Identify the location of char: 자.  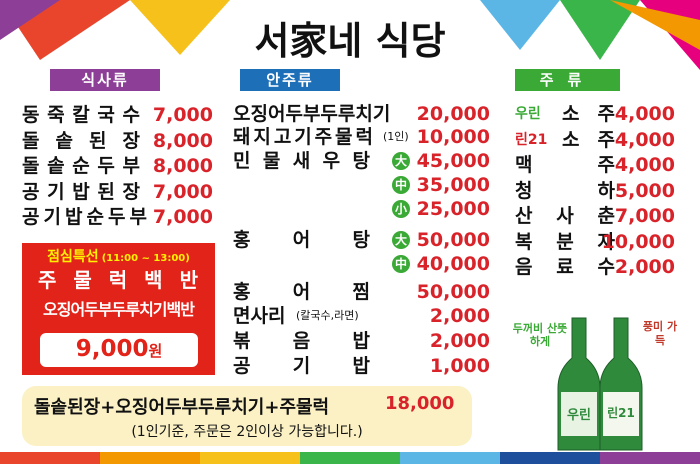
(606, 241).